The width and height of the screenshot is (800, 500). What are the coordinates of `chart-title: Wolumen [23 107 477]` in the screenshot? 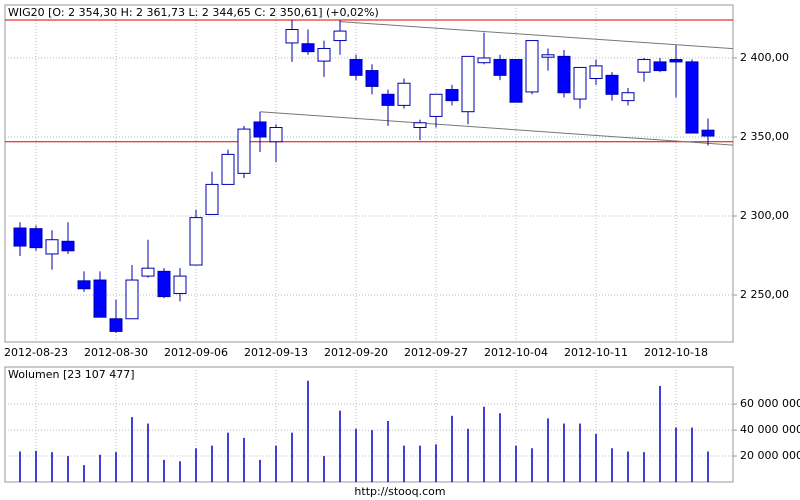 It's located at (71, 374).